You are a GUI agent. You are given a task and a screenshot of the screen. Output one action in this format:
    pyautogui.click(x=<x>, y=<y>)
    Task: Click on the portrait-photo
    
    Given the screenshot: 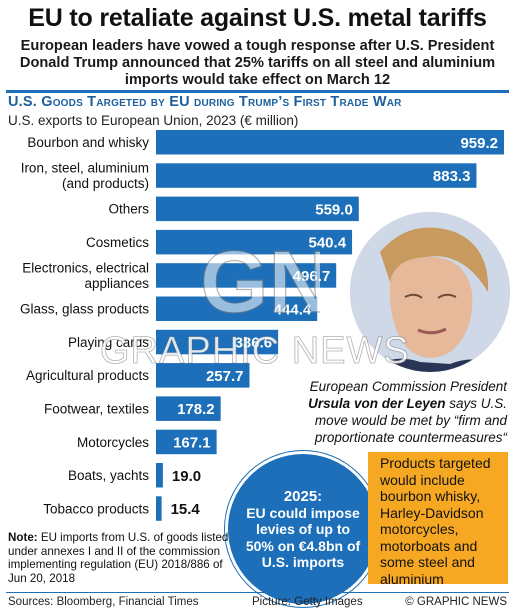 What is the action you would take?
    pyautogui.click(x=430, y=292)
    